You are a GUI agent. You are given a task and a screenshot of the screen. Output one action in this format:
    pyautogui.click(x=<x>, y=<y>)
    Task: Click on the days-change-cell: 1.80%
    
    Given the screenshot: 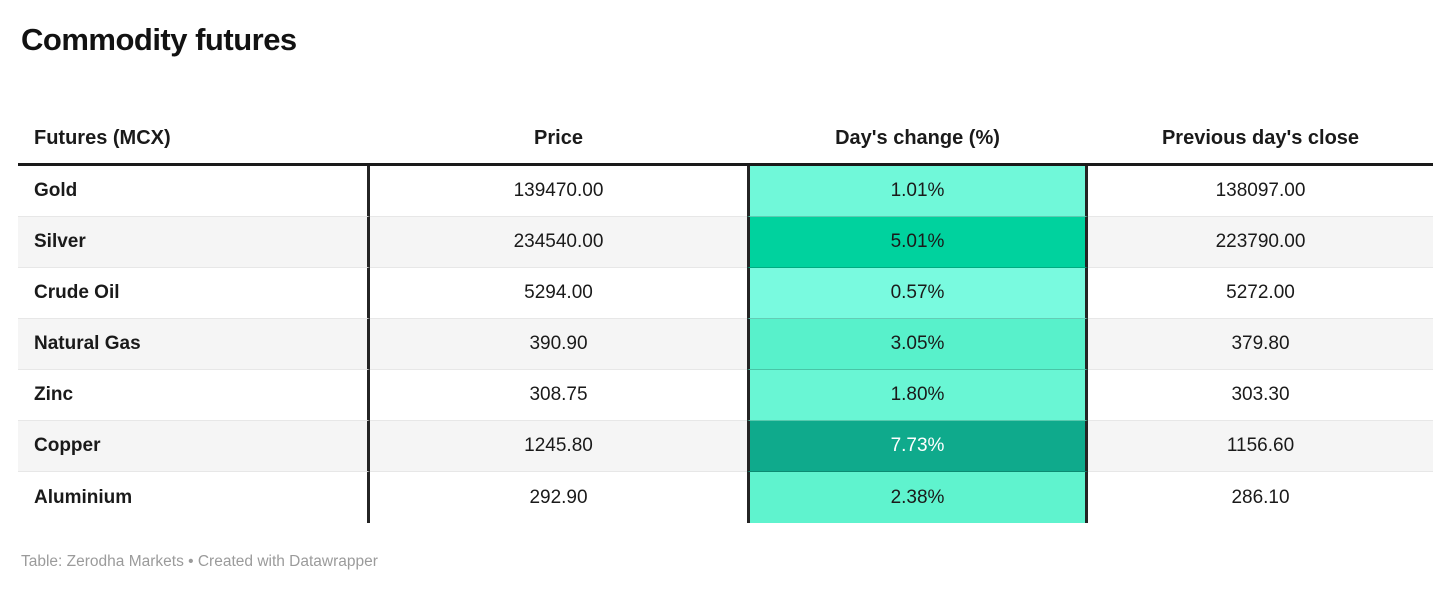 What is the action you would take?
    pyautogui.click(x=917, y=395)
    